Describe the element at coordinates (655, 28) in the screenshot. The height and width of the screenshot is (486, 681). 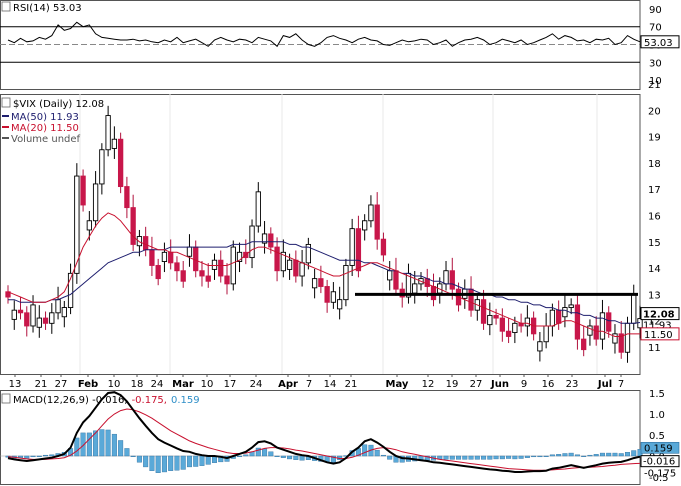
I see `rsi-tick-label: 70` at that location.